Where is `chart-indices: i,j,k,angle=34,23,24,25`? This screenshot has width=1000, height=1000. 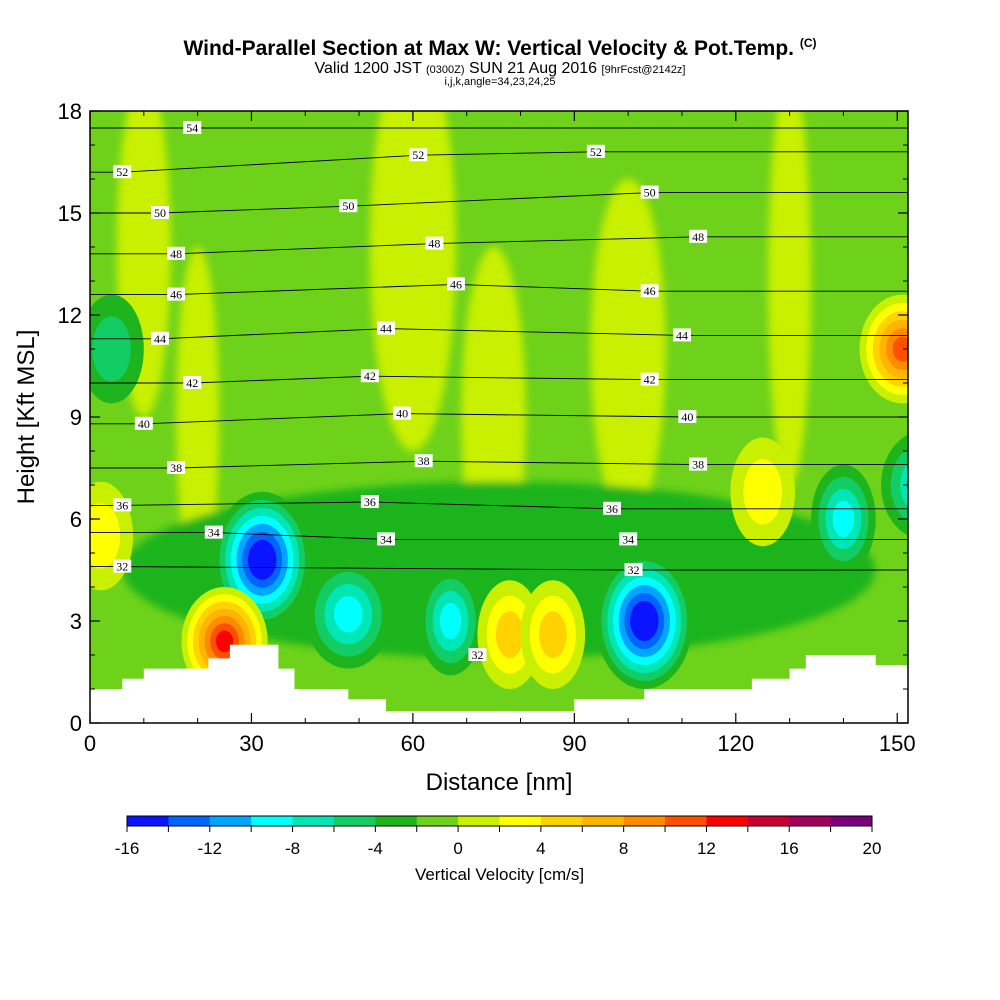
chart-indices: i,j,k,angle=34,23,24,25 is located at coordinates (500, 82).